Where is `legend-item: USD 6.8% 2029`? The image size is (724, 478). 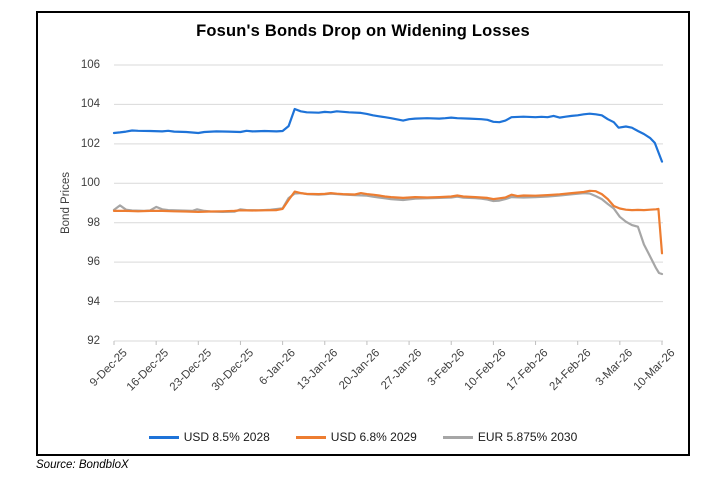
legend-item: USD 6.8% 2029 is located at coordinates (356, 437).